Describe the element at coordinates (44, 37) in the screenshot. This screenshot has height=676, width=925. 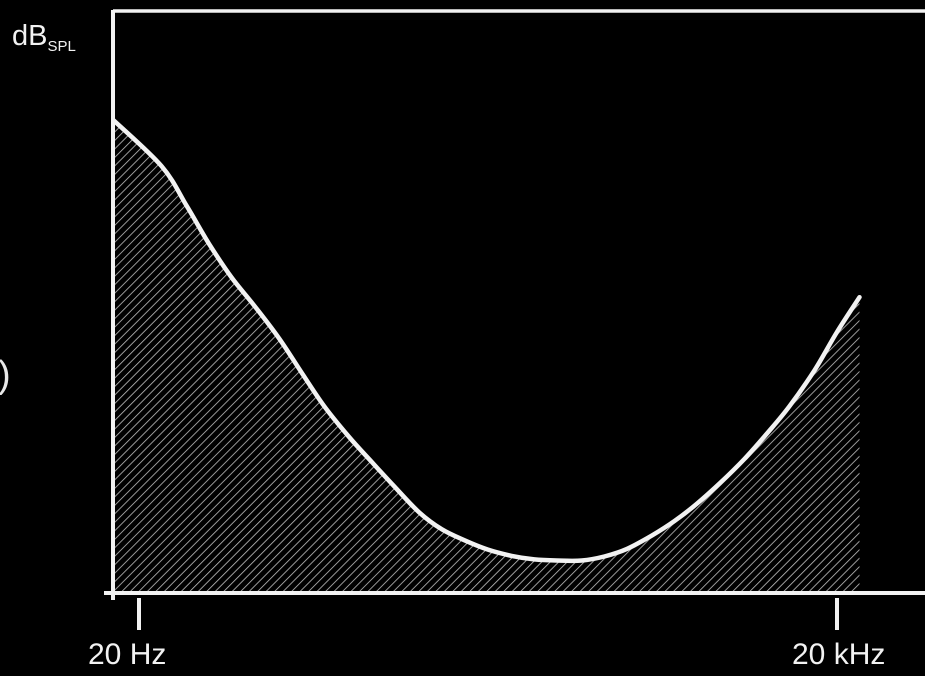
I see `y-axis-label: dBSPL` at that location.